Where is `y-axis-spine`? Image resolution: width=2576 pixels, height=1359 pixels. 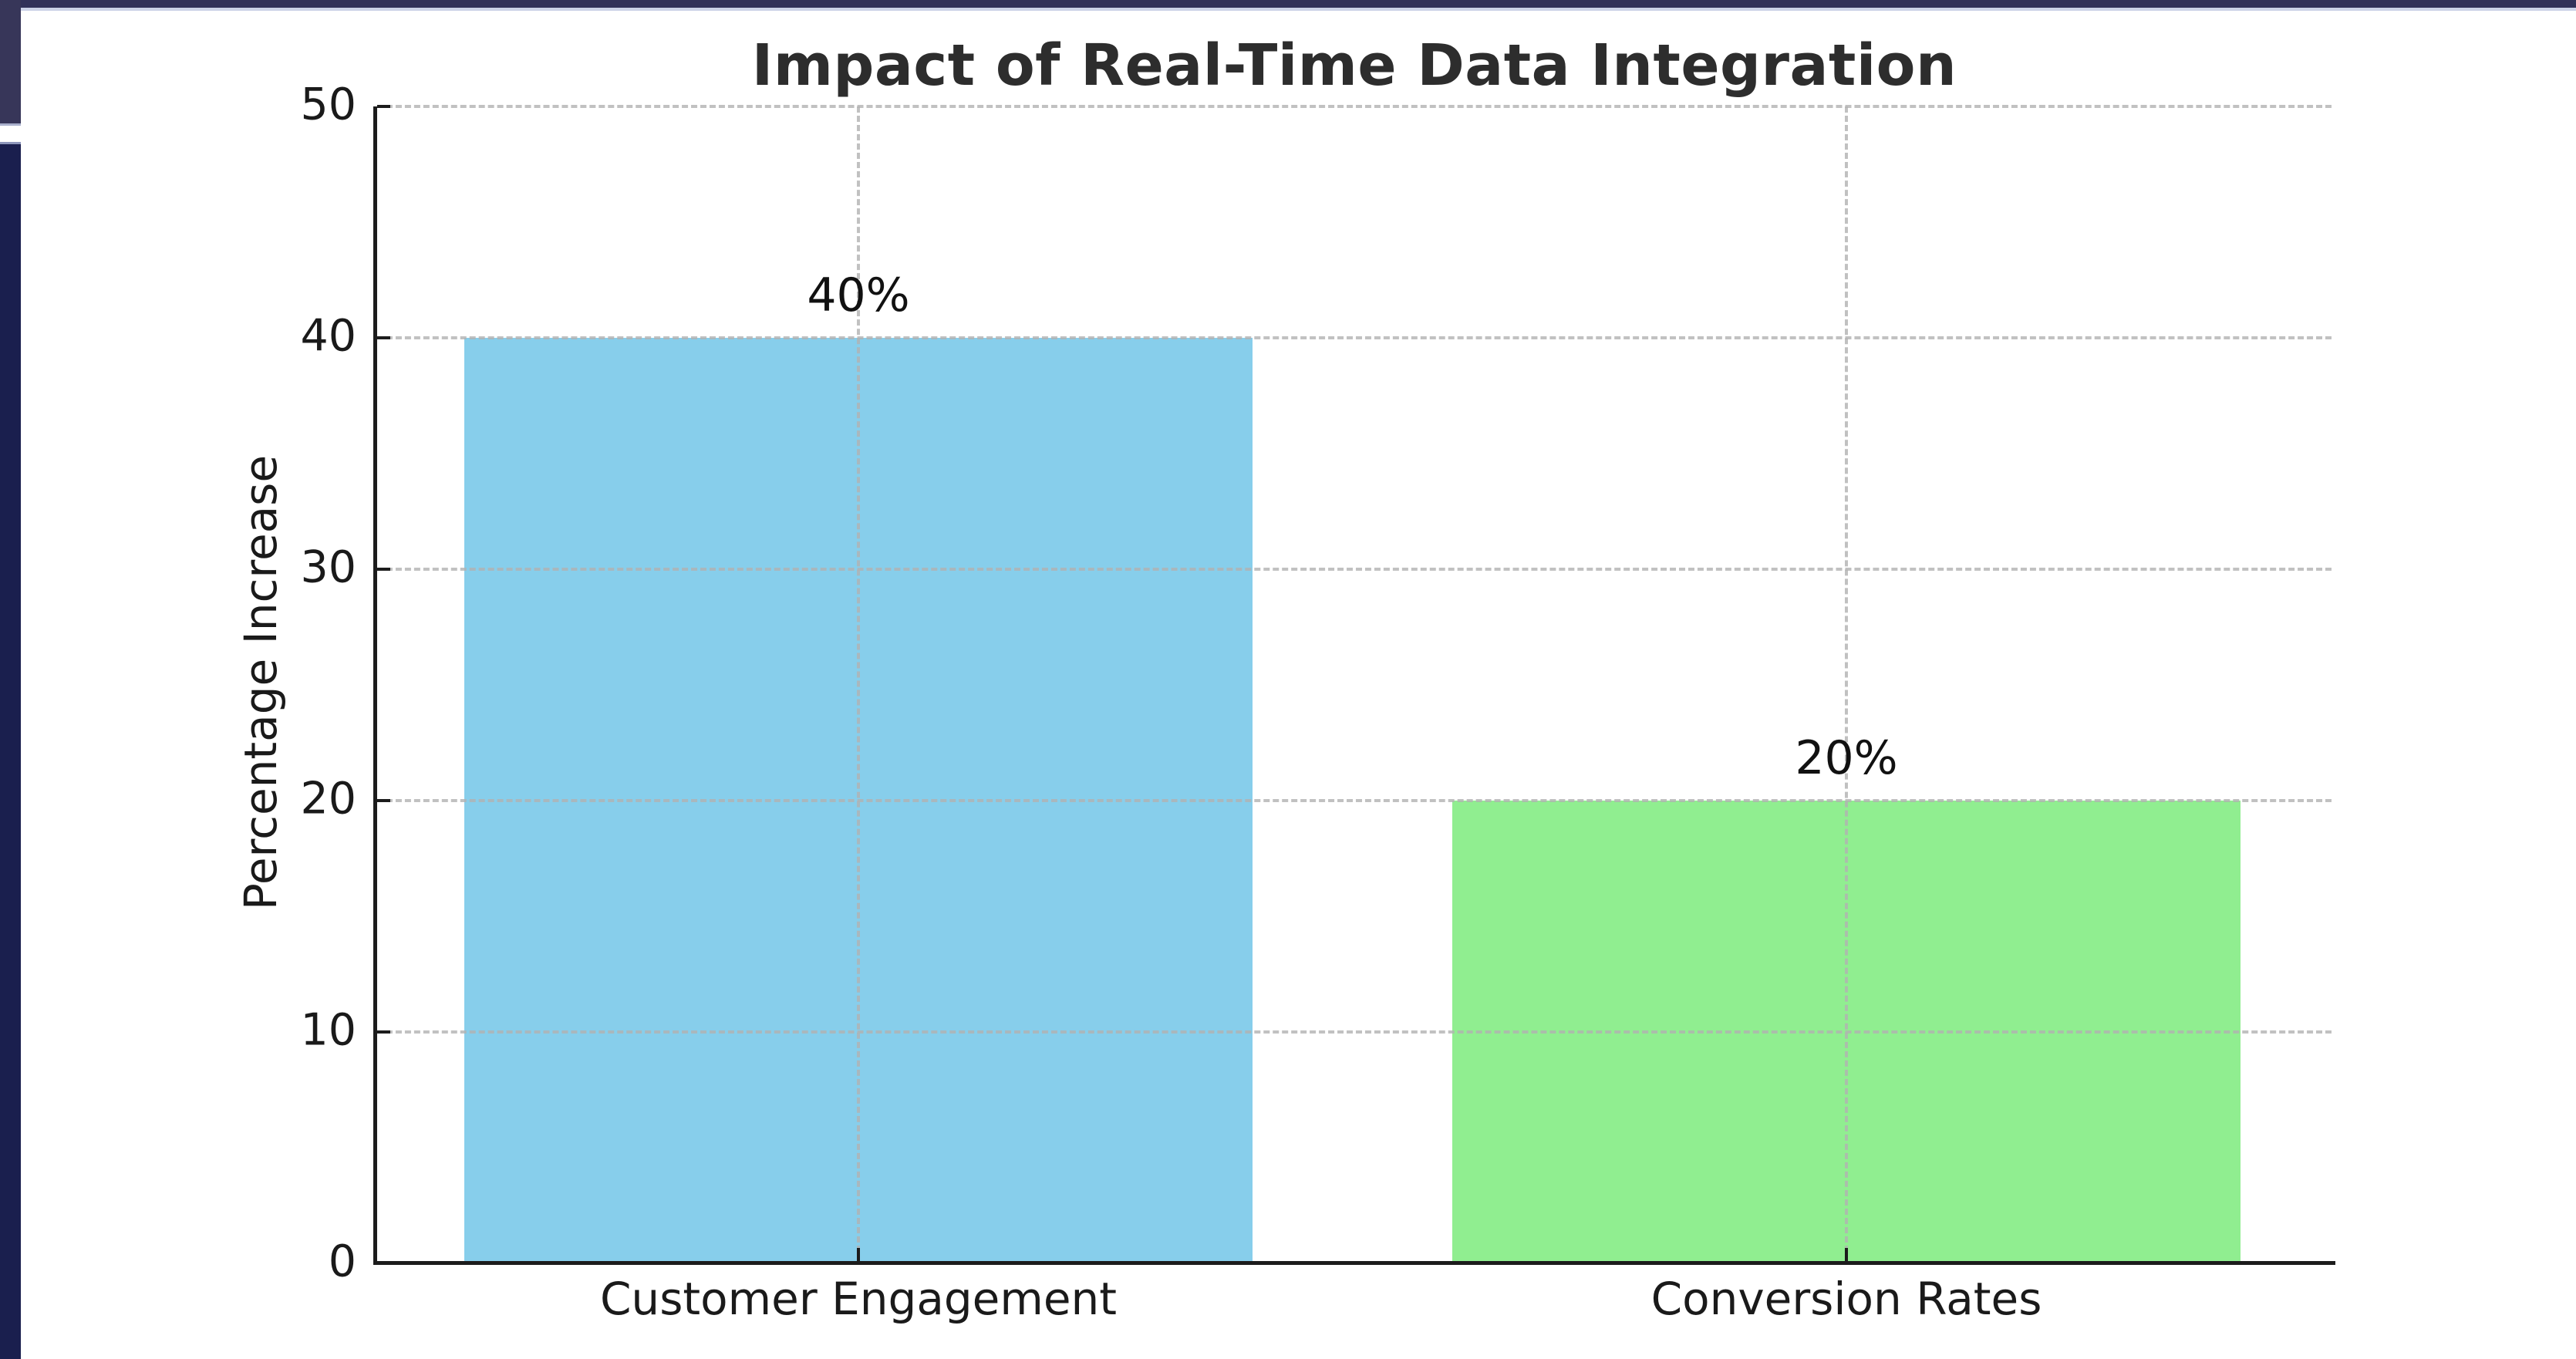
y-axis-spine is located at coordinates (375, 685).